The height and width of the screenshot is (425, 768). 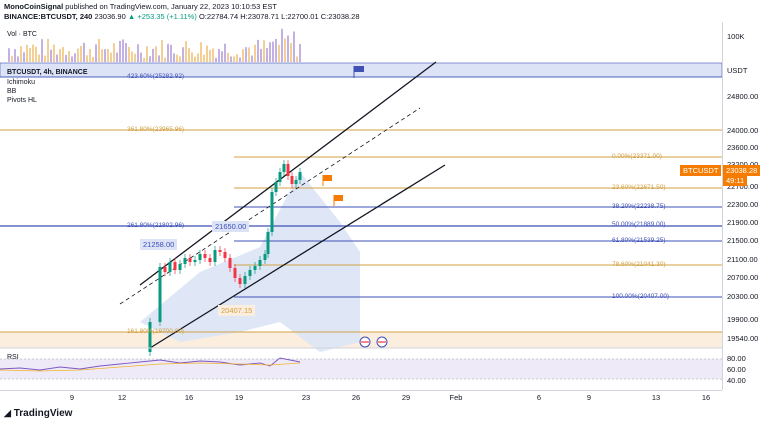 What do you see at coordinates (12, 91) in the screenshot?
I see `indicator-bb: BB` at bounding box center [12, 91].